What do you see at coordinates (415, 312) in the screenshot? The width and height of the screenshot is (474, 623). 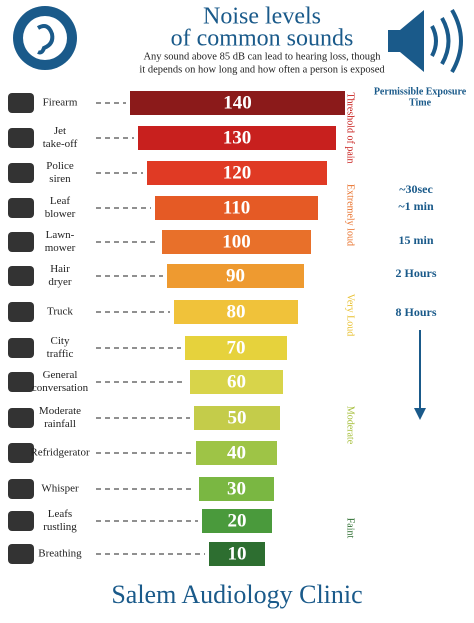 I see `exposure-time: 8 Hours` at bounding box center [415, 312].